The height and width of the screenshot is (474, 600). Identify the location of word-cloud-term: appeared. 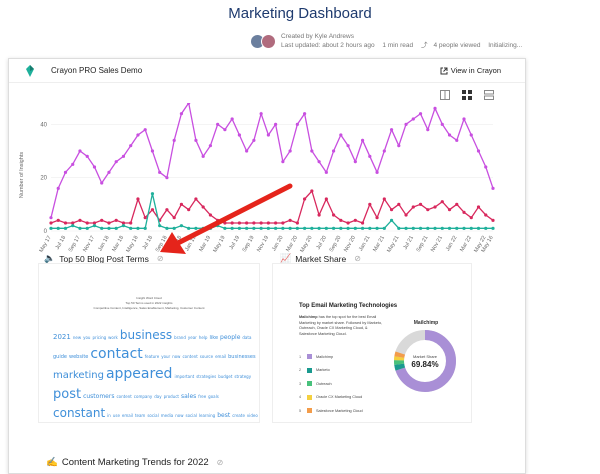
(139, 373).